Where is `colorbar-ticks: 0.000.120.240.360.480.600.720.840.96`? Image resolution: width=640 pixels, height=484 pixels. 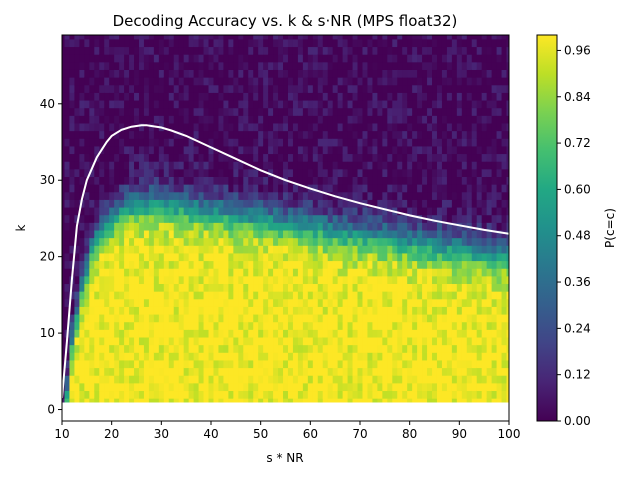
colorbar-ticks: 0.000.120.240.360.480.600.720.840.96 is located at coordinates (574, 235).